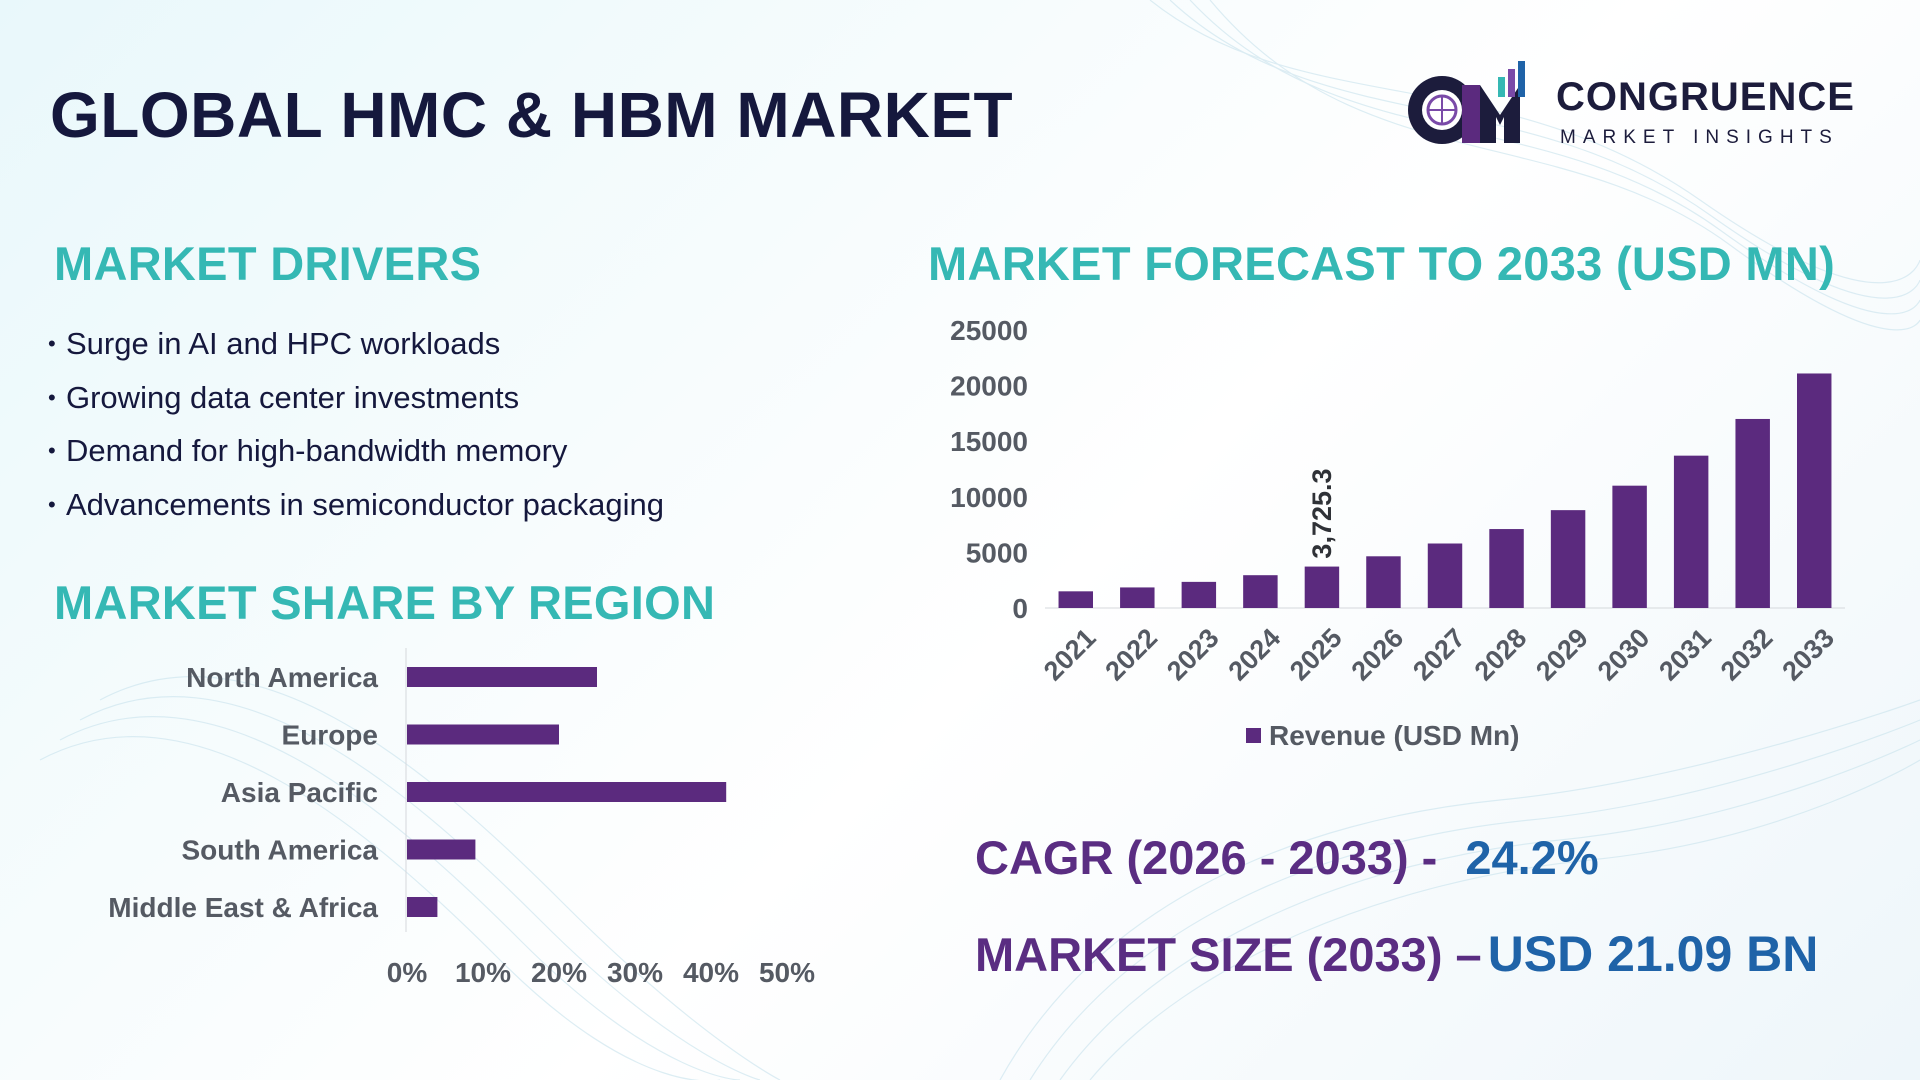 Image resolution: width=1920 pixels, height=1080 pixels. I want to click on market-size-stat: MARKET SIZE (2033) – USD 21.09 BN, so click(1396, 954).